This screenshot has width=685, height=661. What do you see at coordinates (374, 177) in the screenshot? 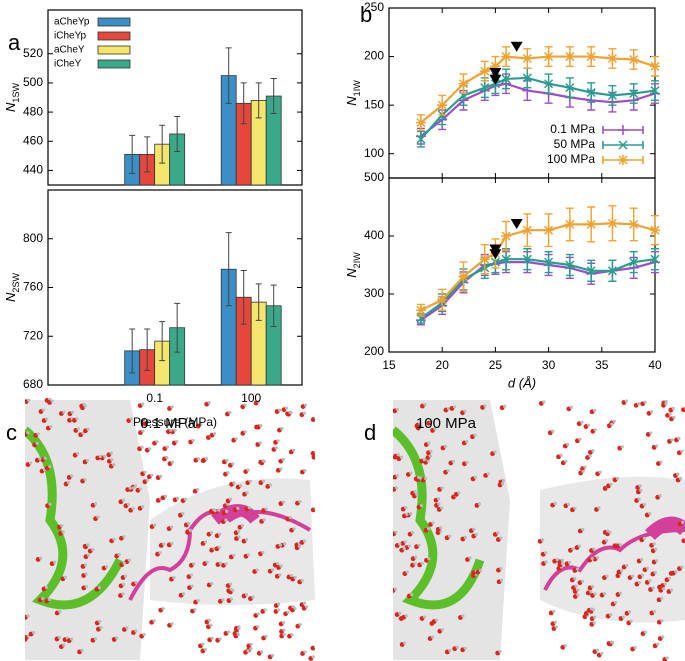
I see `y-tick-label: 500` at bounding box center [374, 177].